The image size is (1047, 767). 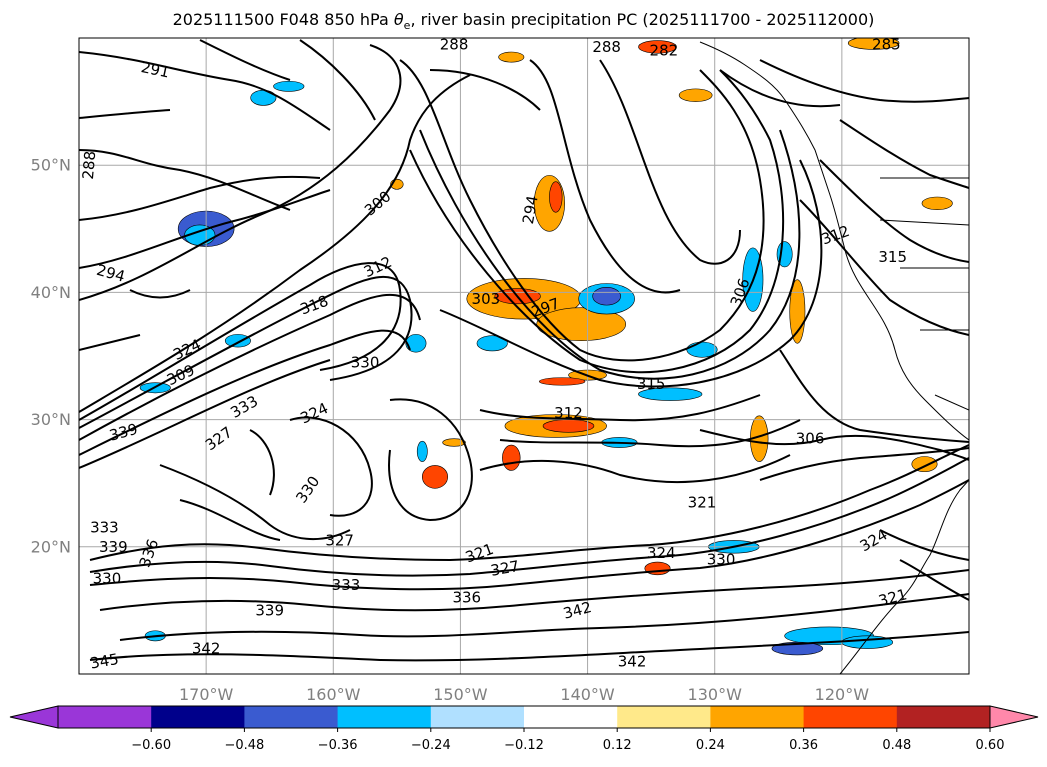 I want to click on longitude-tick-label: 140°W, so click(x=587, y=694).